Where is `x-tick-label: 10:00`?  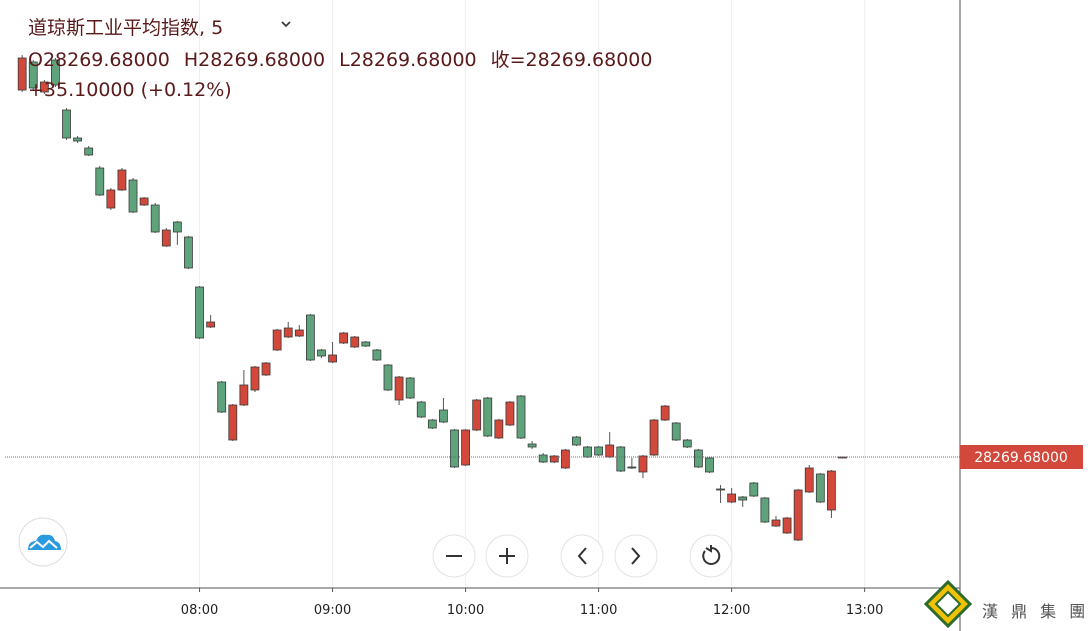
x-tick-label: 10:00 is located at coordinates (465, 610).